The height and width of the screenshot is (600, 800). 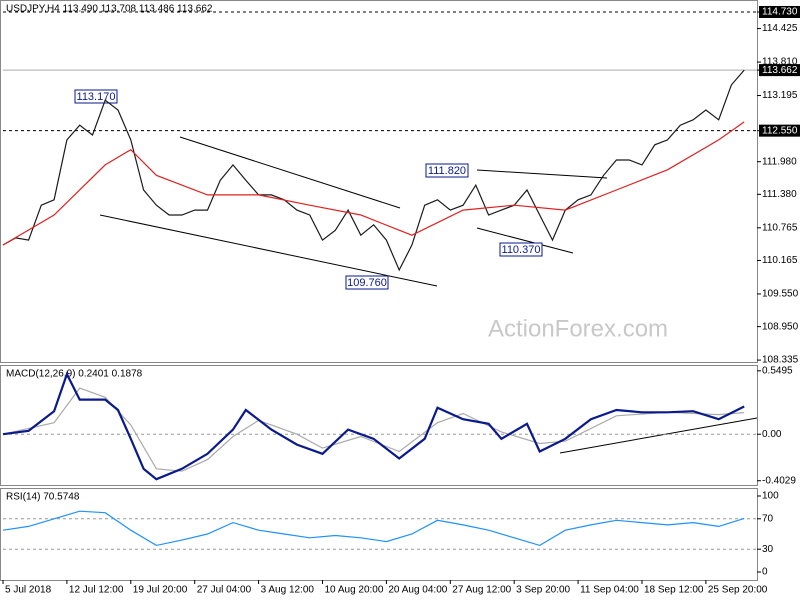 What do you see at coordinates (224, 590) in the screenshot?
I see `x-tick-label: 27 Jul 04:00` at bounding box center [224, 590].